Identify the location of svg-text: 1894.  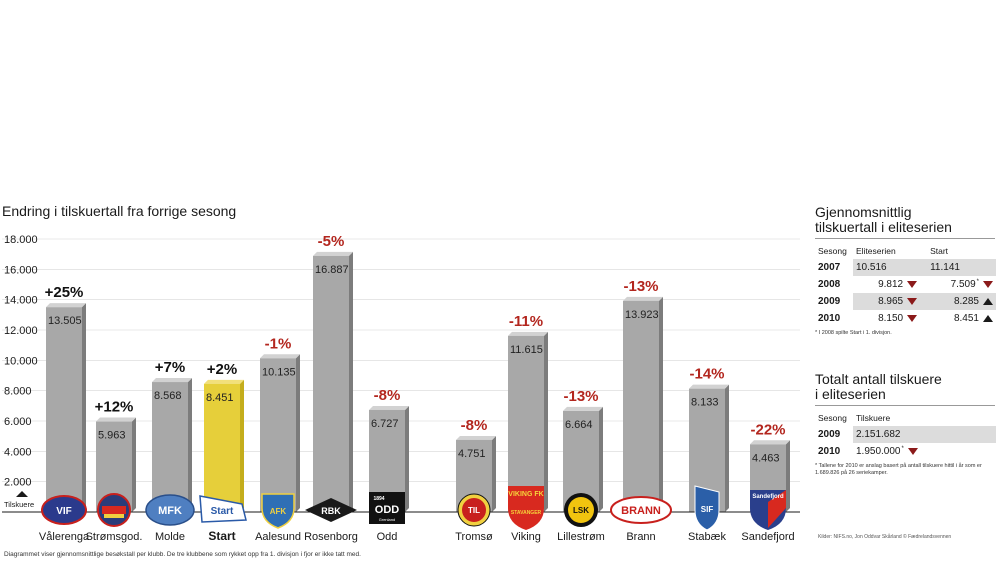
(378, 499).